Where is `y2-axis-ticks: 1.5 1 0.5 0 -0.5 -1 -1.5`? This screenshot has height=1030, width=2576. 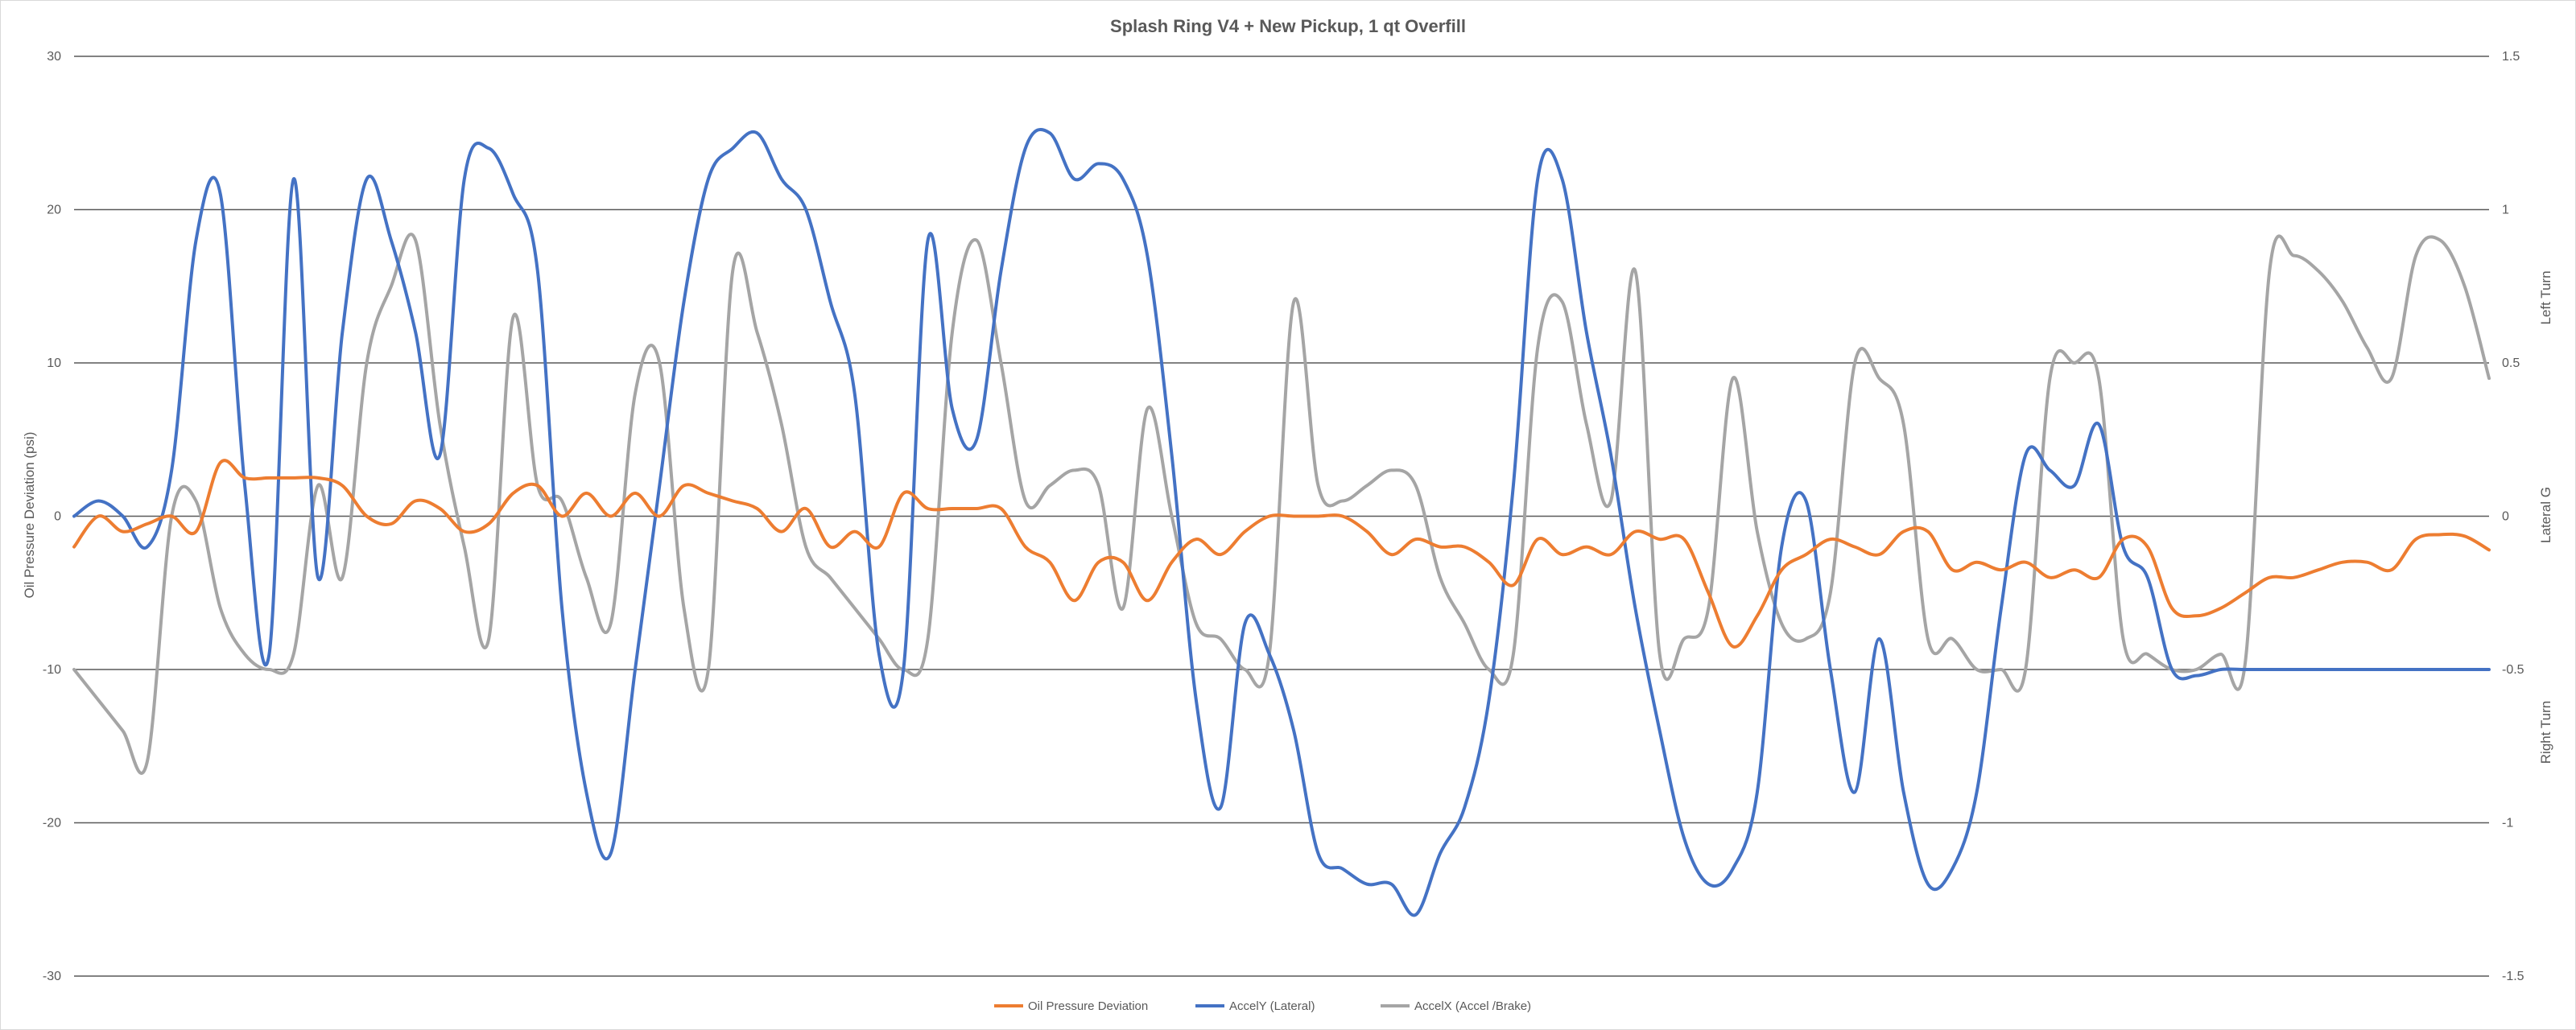
y2-axis-ticks: 1.5 1 0.5 0 -0.5 -1 -1.5 is located at coordinates (2513, 516).